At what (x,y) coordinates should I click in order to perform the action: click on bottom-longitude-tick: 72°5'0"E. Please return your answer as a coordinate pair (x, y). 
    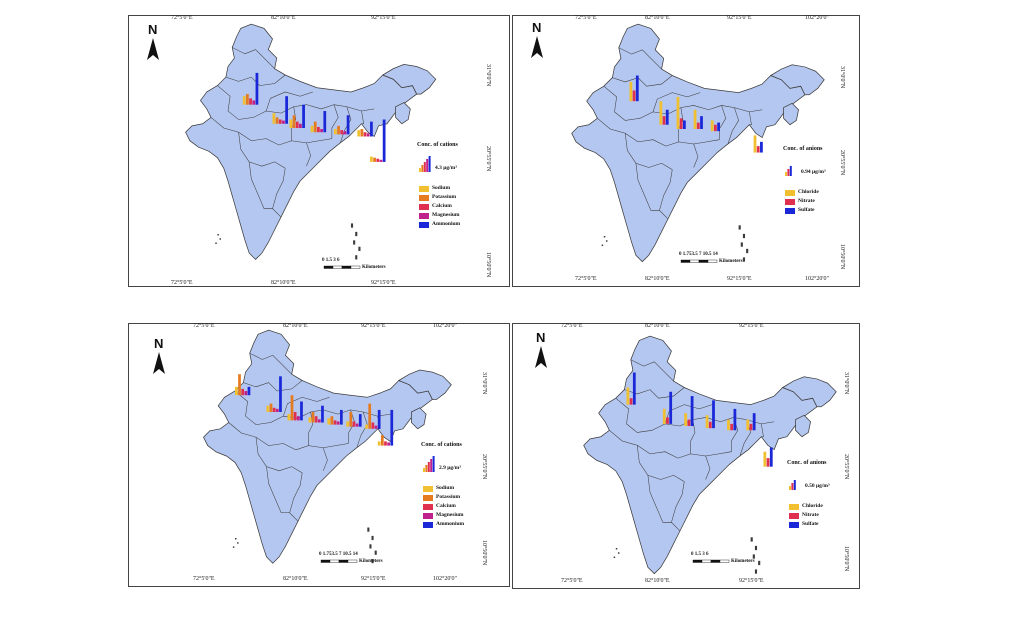
    Looking at the image, I should click on (204, 579).